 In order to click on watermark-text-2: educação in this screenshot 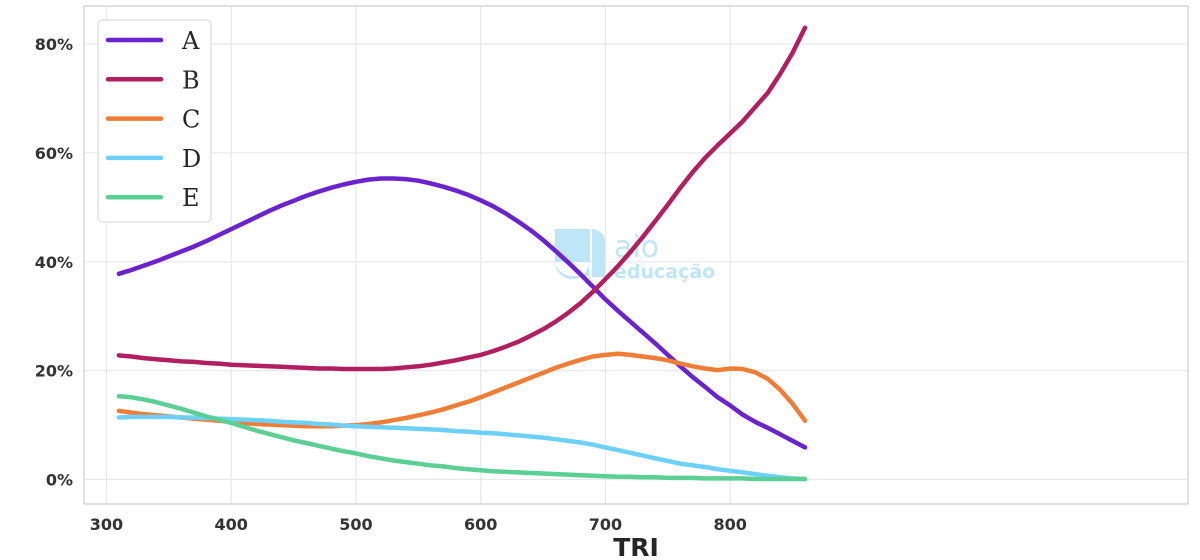, I will do `click(664, 272)`.